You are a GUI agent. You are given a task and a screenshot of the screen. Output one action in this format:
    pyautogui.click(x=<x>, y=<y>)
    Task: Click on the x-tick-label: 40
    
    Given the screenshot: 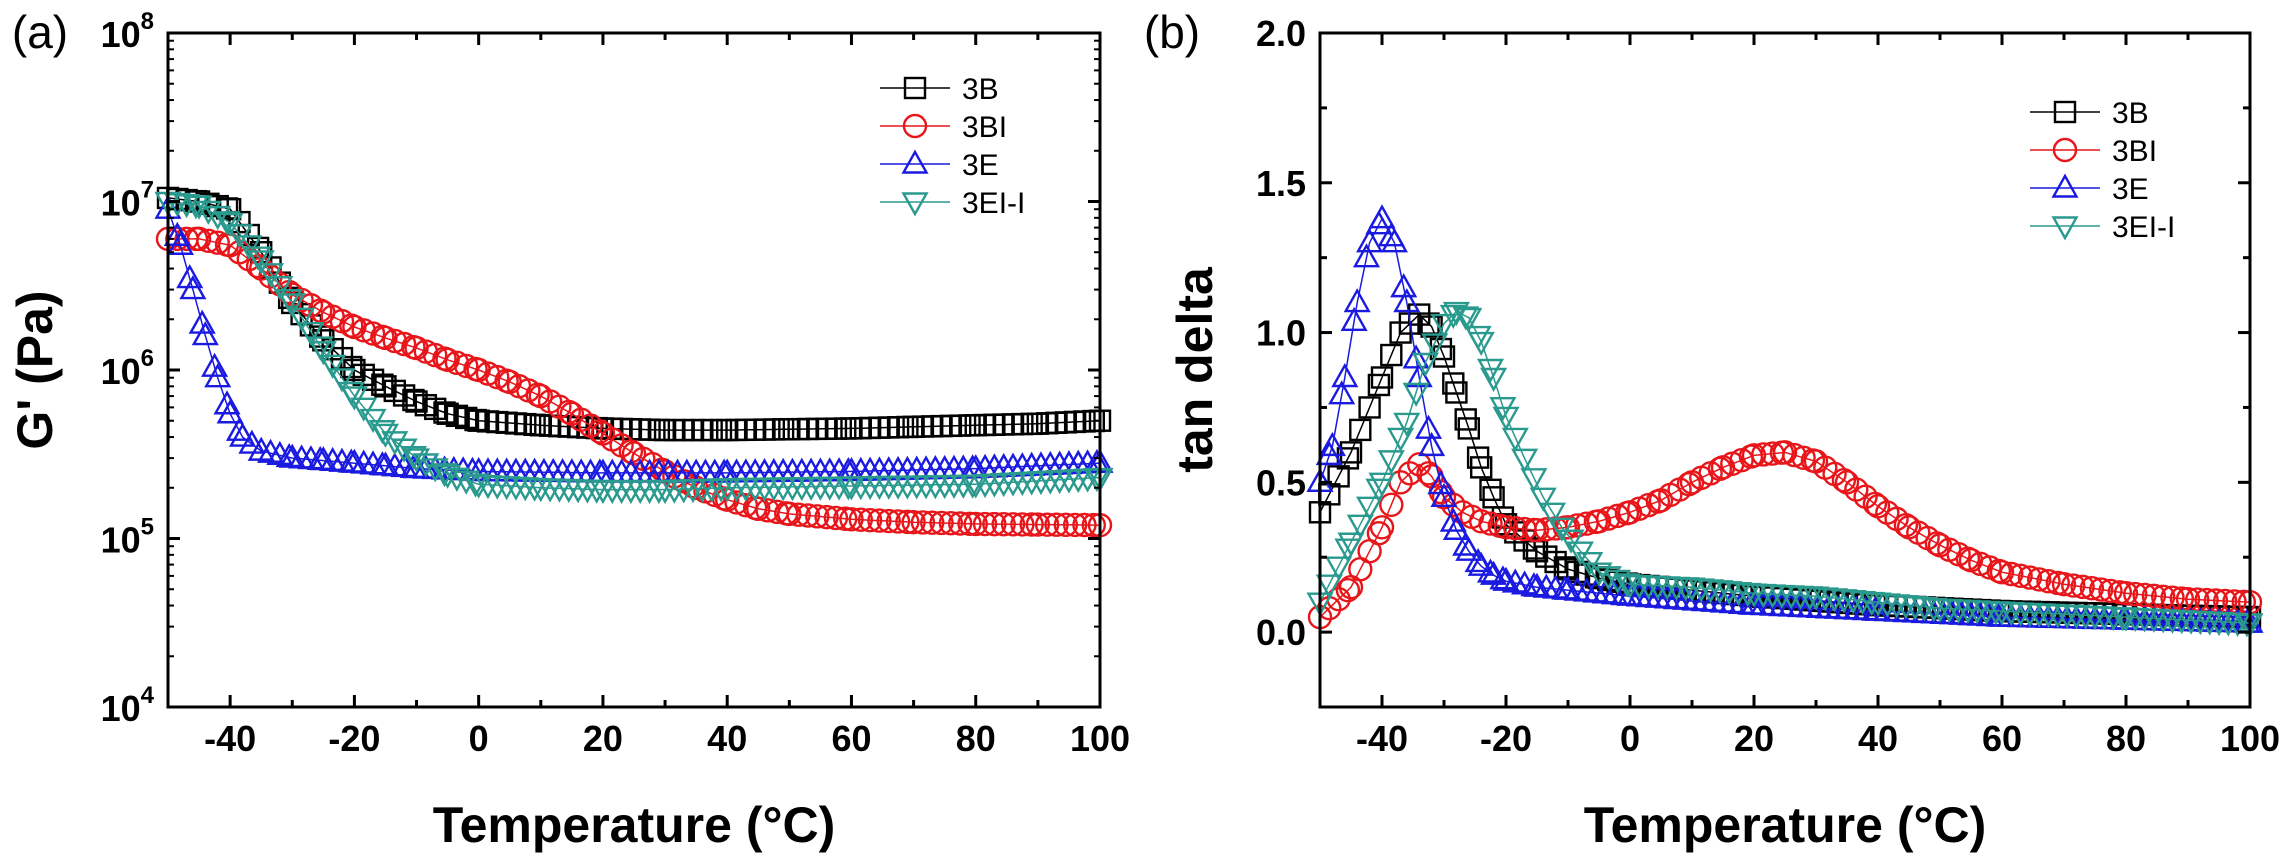 What is the action you would take?
    pyautogui.click(x=727, y=738)
    